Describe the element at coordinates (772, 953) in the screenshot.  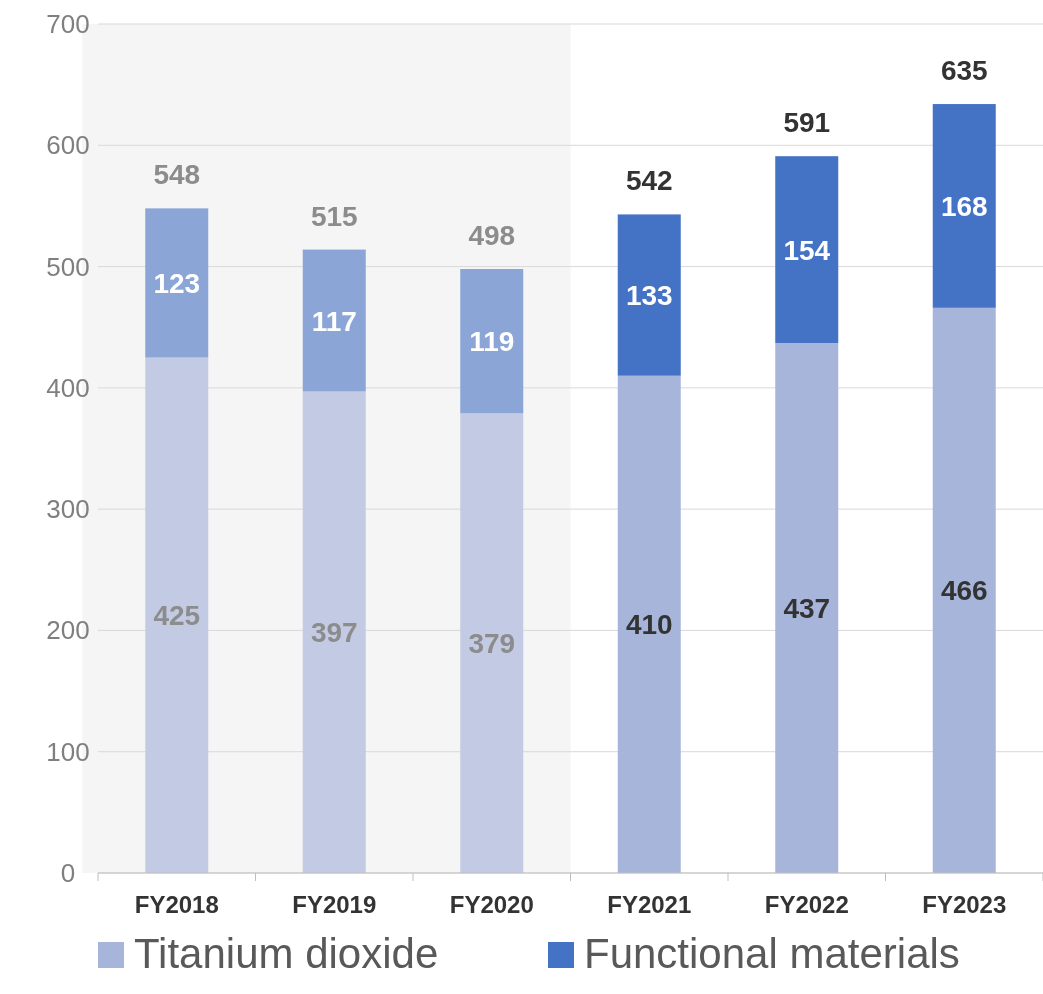
I see `legend-label: Functional materials` at that location.